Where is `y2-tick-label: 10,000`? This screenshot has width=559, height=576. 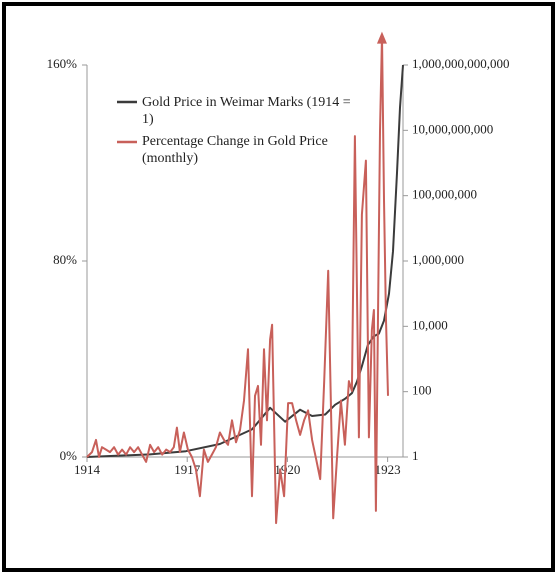 y2-tick-label: 10,000 is located at coordinates (430, 324).